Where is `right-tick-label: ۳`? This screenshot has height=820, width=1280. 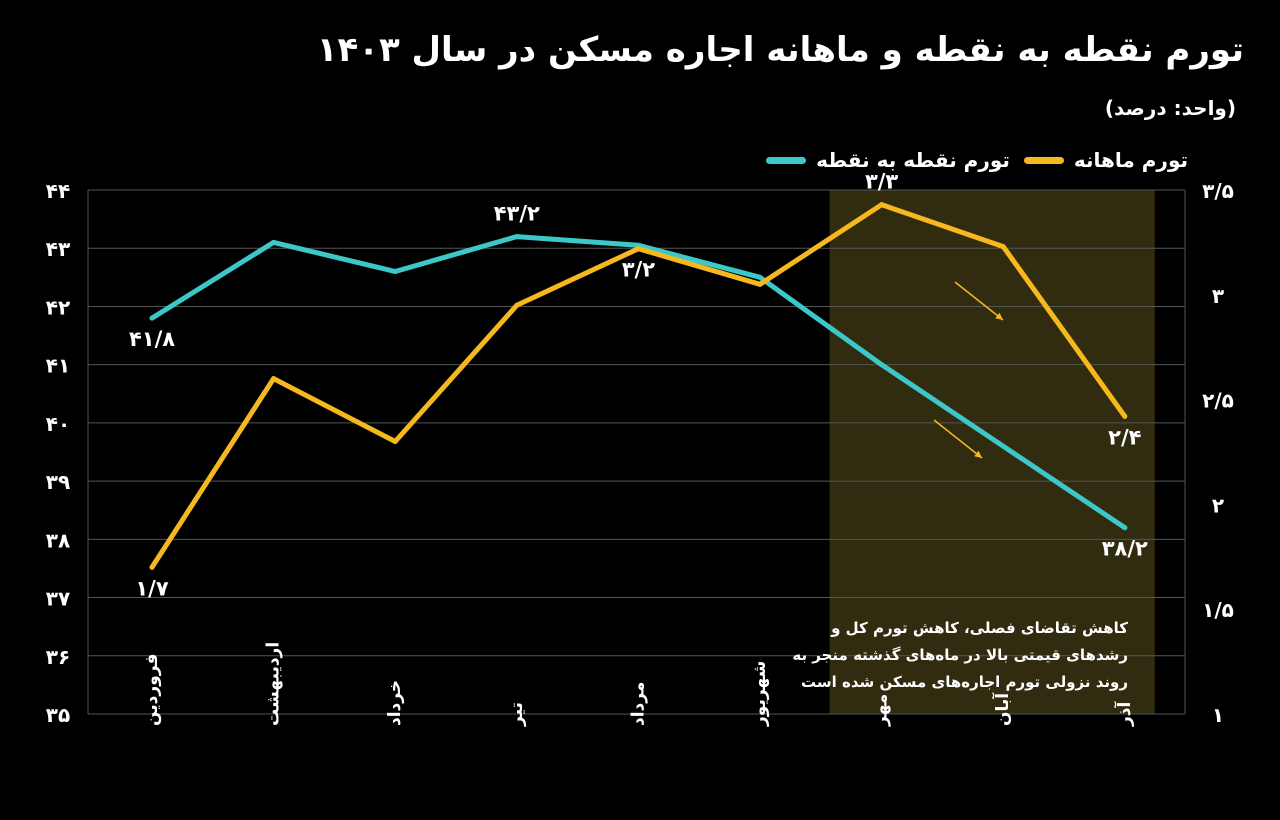
right-tick-label: ۳ is located at coordinates (1218, 296).